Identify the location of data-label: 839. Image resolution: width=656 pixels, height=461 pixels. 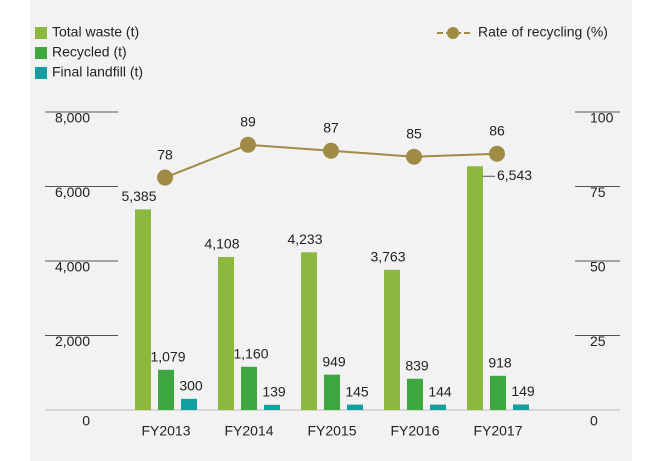
(417, 365).